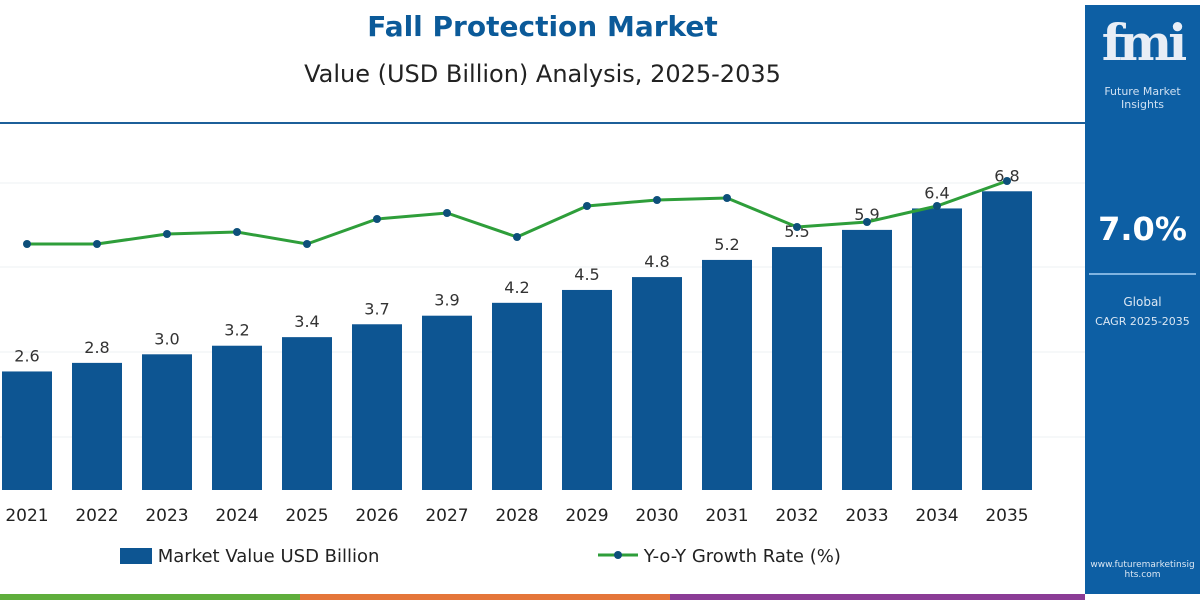 This screenshot has width=1200, height=600. Describe the element at coordinates (446, 300) in the screenshot. I see `bar-value-label: 3.9` at that location.